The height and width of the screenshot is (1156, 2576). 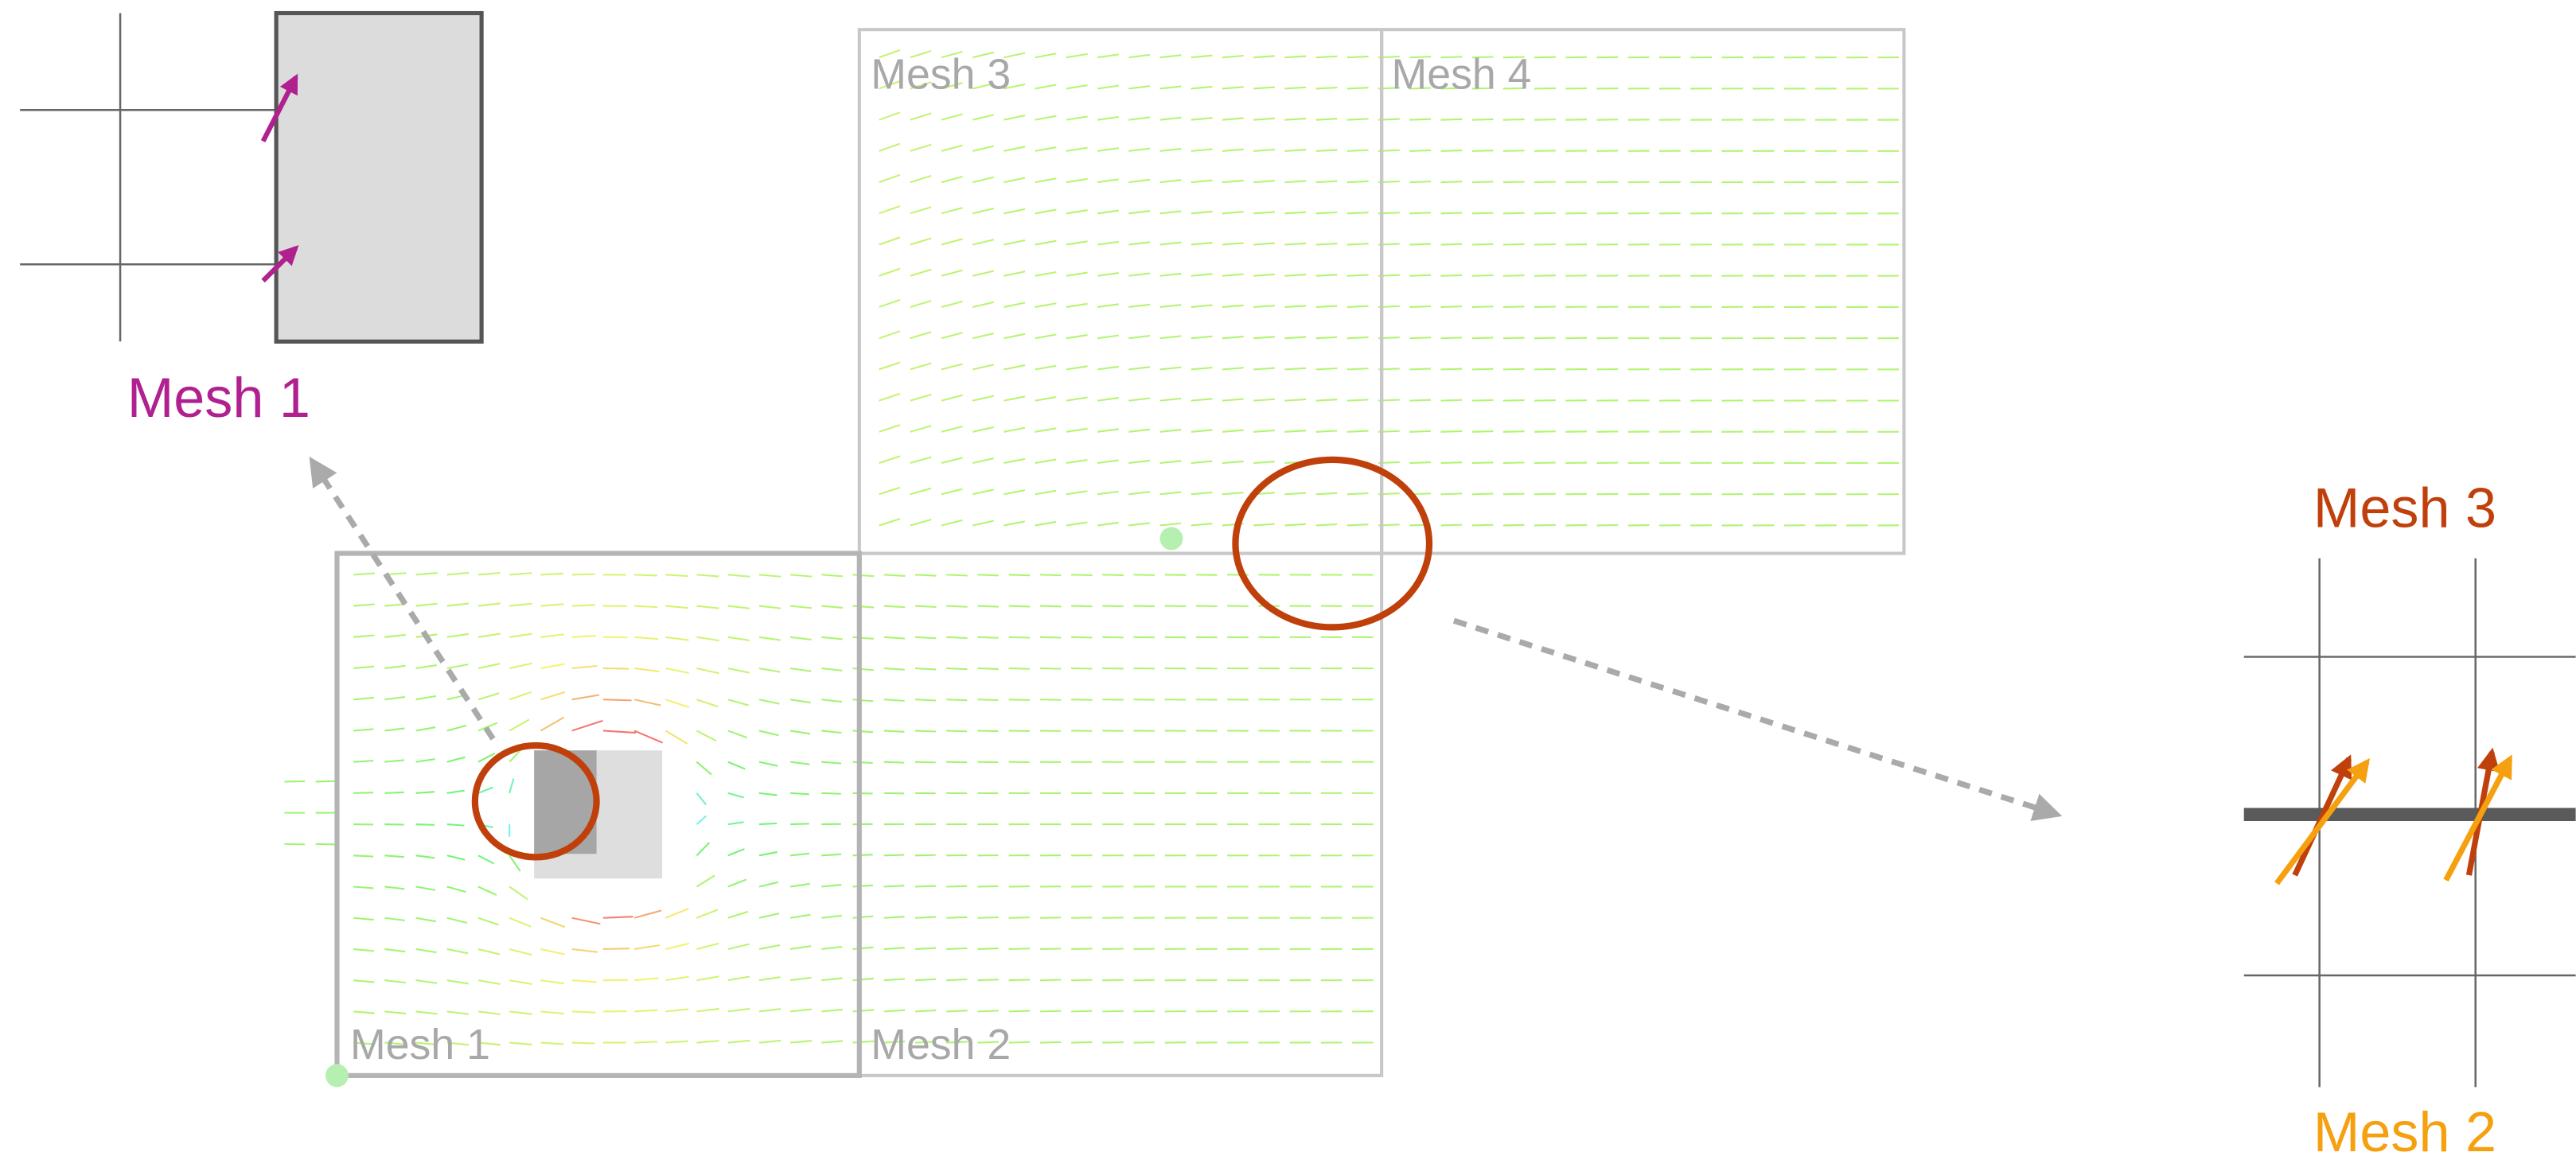 What do you see at coordinates (941, 1044) in the screenshot?
I see `mesh-label: Mesh 2` at bounding box center [941, 1044].